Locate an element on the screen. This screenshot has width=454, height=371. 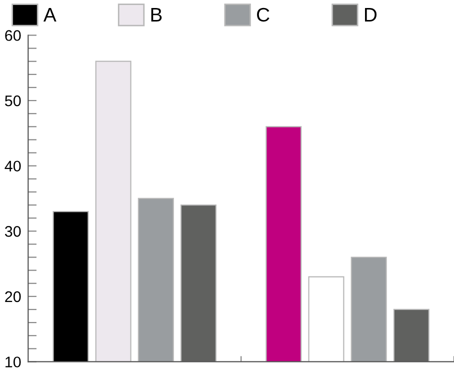
y-tick-label: 40 is located at coordinates (12, 166).